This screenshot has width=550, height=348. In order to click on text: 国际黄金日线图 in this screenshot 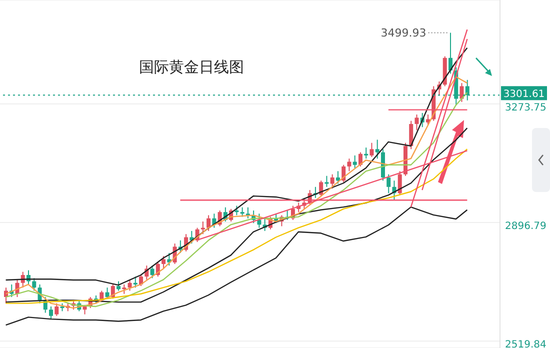, I will do `click(191, 67)`.